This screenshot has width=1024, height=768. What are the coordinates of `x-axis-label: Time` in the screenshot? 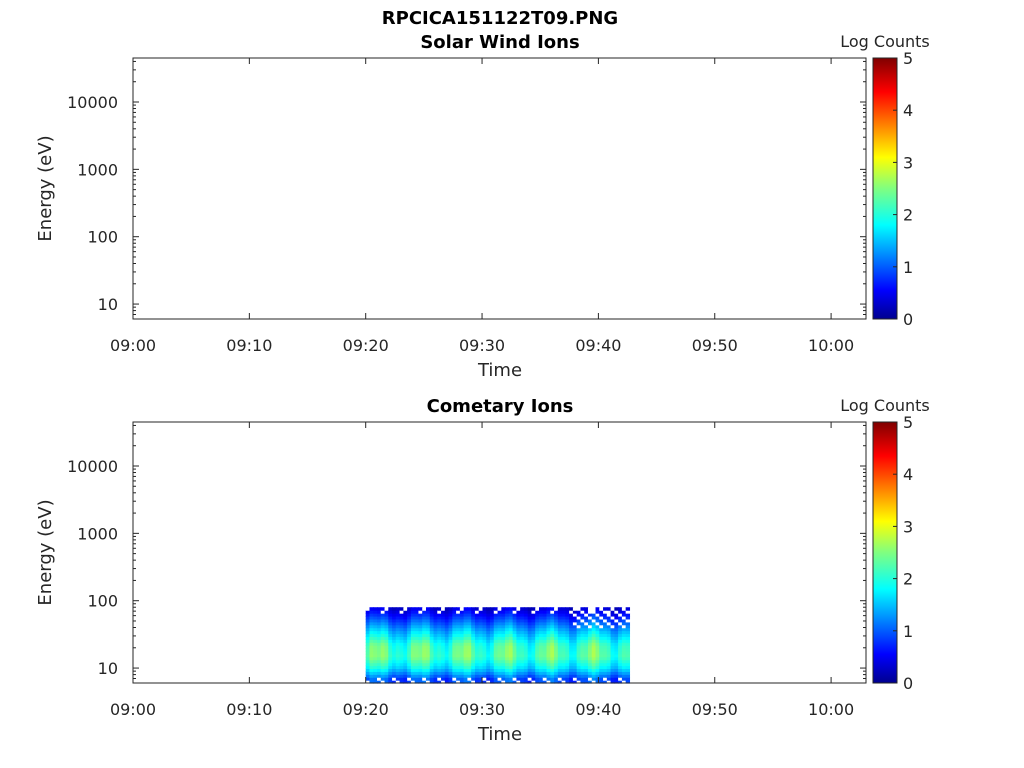 It's located at (499, 734).